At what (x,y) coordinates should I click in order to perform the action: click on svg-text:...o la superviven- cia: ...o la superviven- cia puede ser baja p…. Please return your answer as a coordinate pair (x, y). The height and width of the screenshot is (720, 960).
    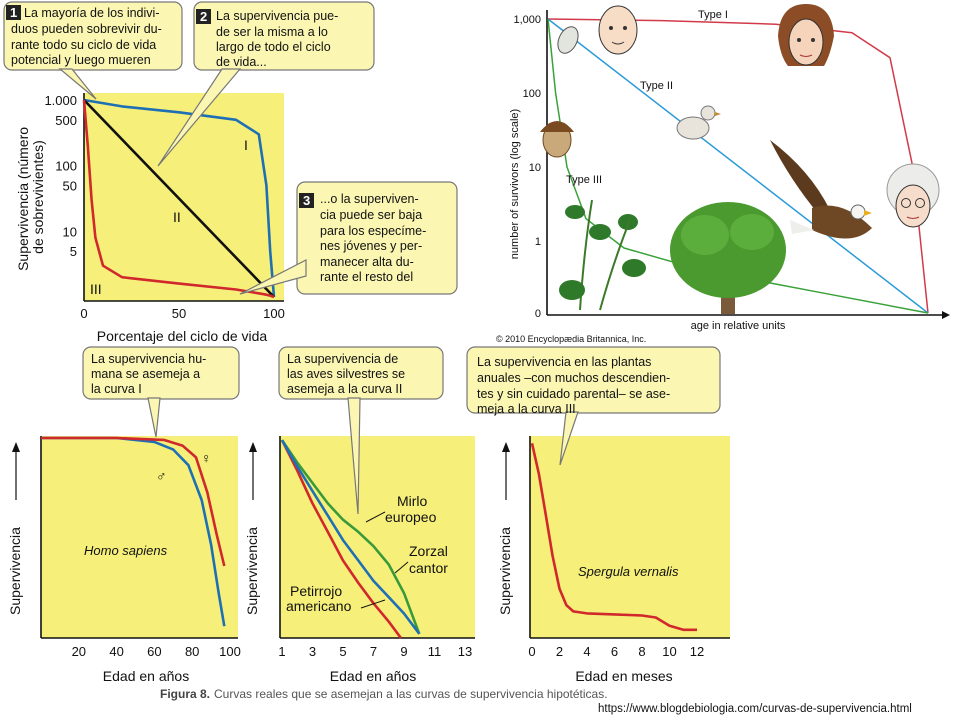
    Looking at the image, I should click on (375, 238).